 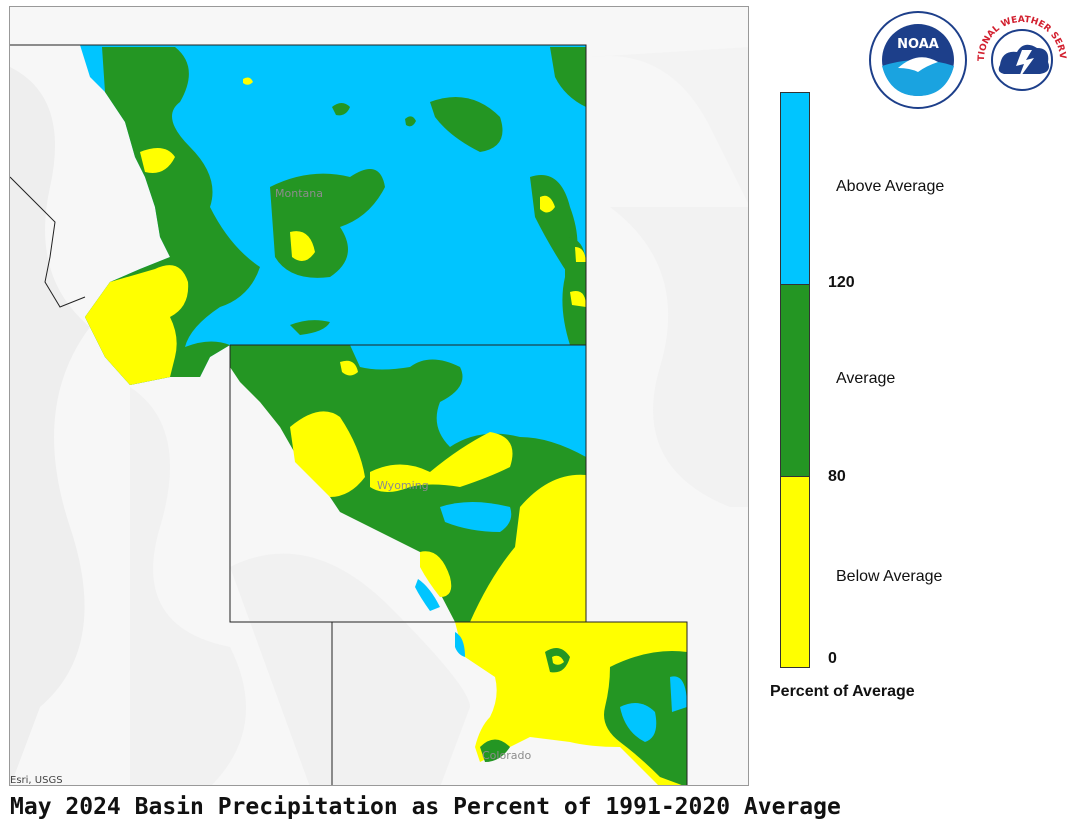 What do you see at coordinates (866, 378) in the screenshot?
I see `legend-label-average: Average` at bounding box center [866, 378].